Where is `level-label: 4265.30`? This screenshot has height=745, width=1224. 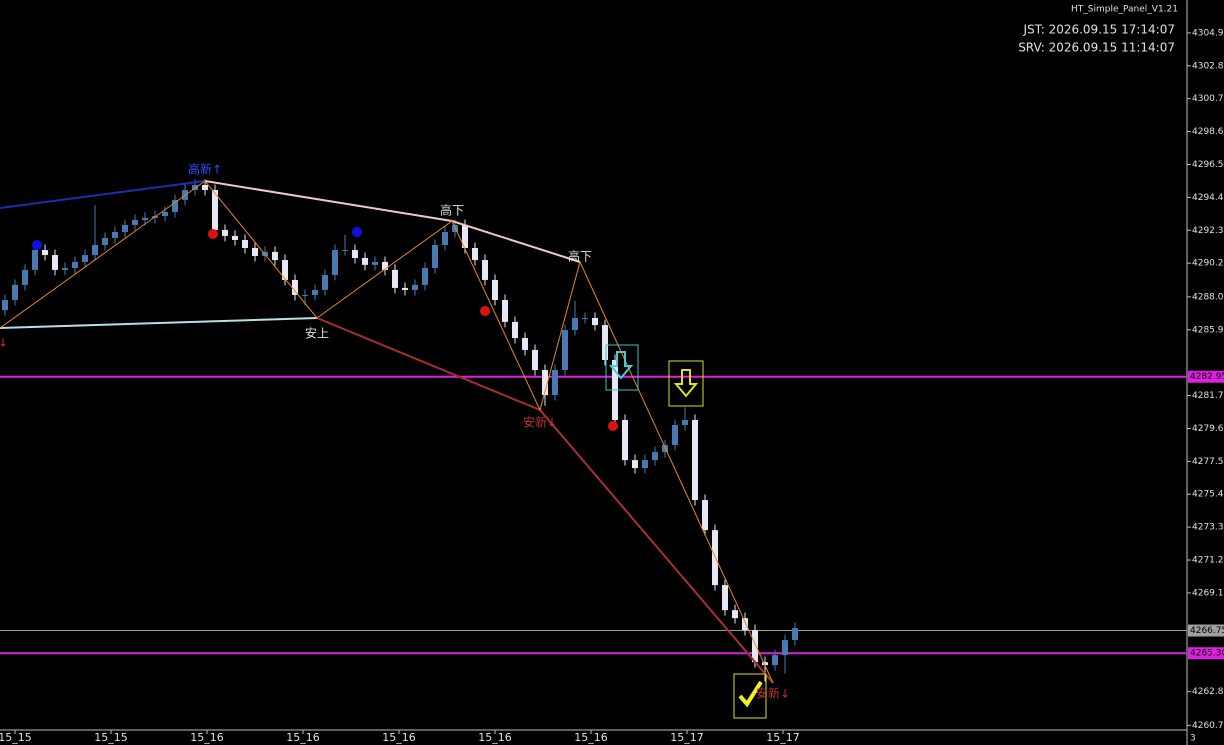 level-label: 4265.30 is located at coordinates (1207, 654).